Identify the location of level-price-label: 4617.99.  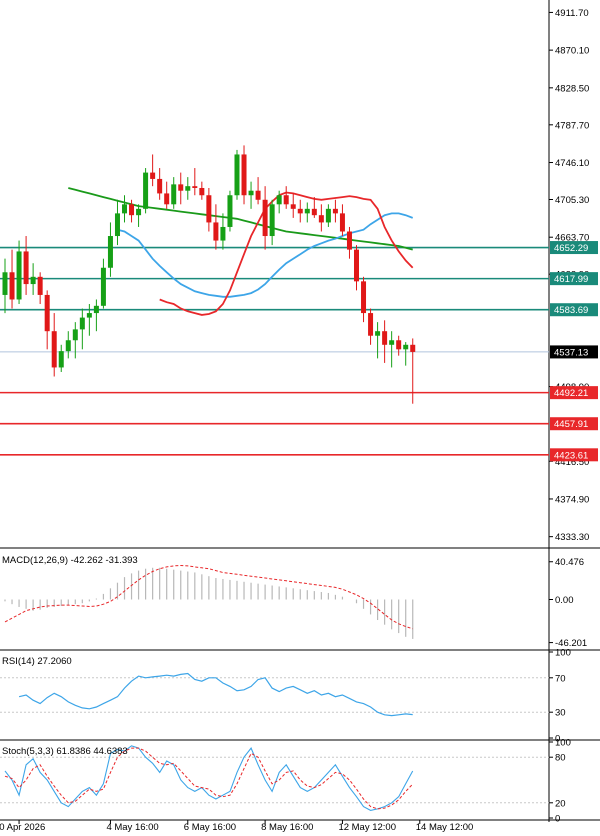
(571, 279).